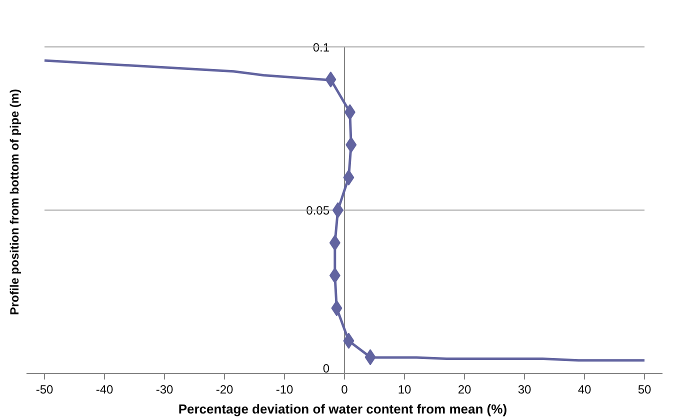  What do you see at coordinates (405, 389) in the screenshot?
I see `x-tick-label: 10` at bounding box center [405, 389].